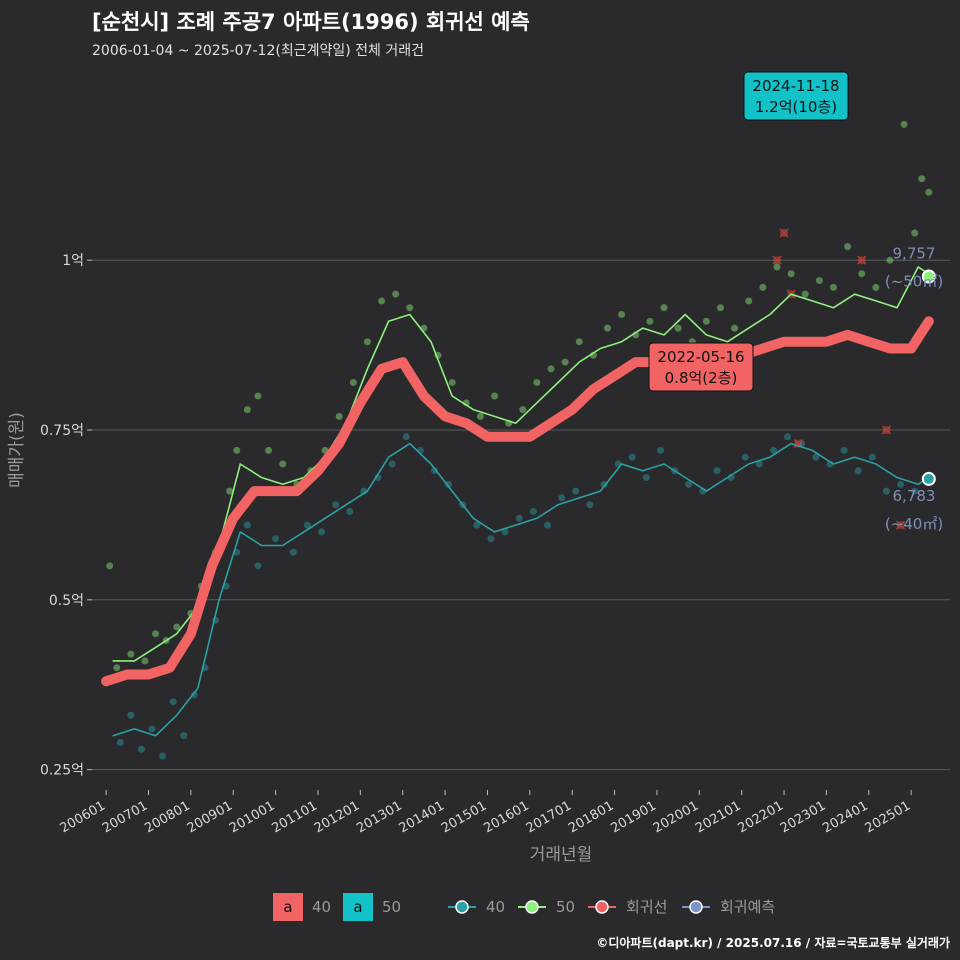  I want to click on legend-line-text: 회귀예측, so click(747, 907).